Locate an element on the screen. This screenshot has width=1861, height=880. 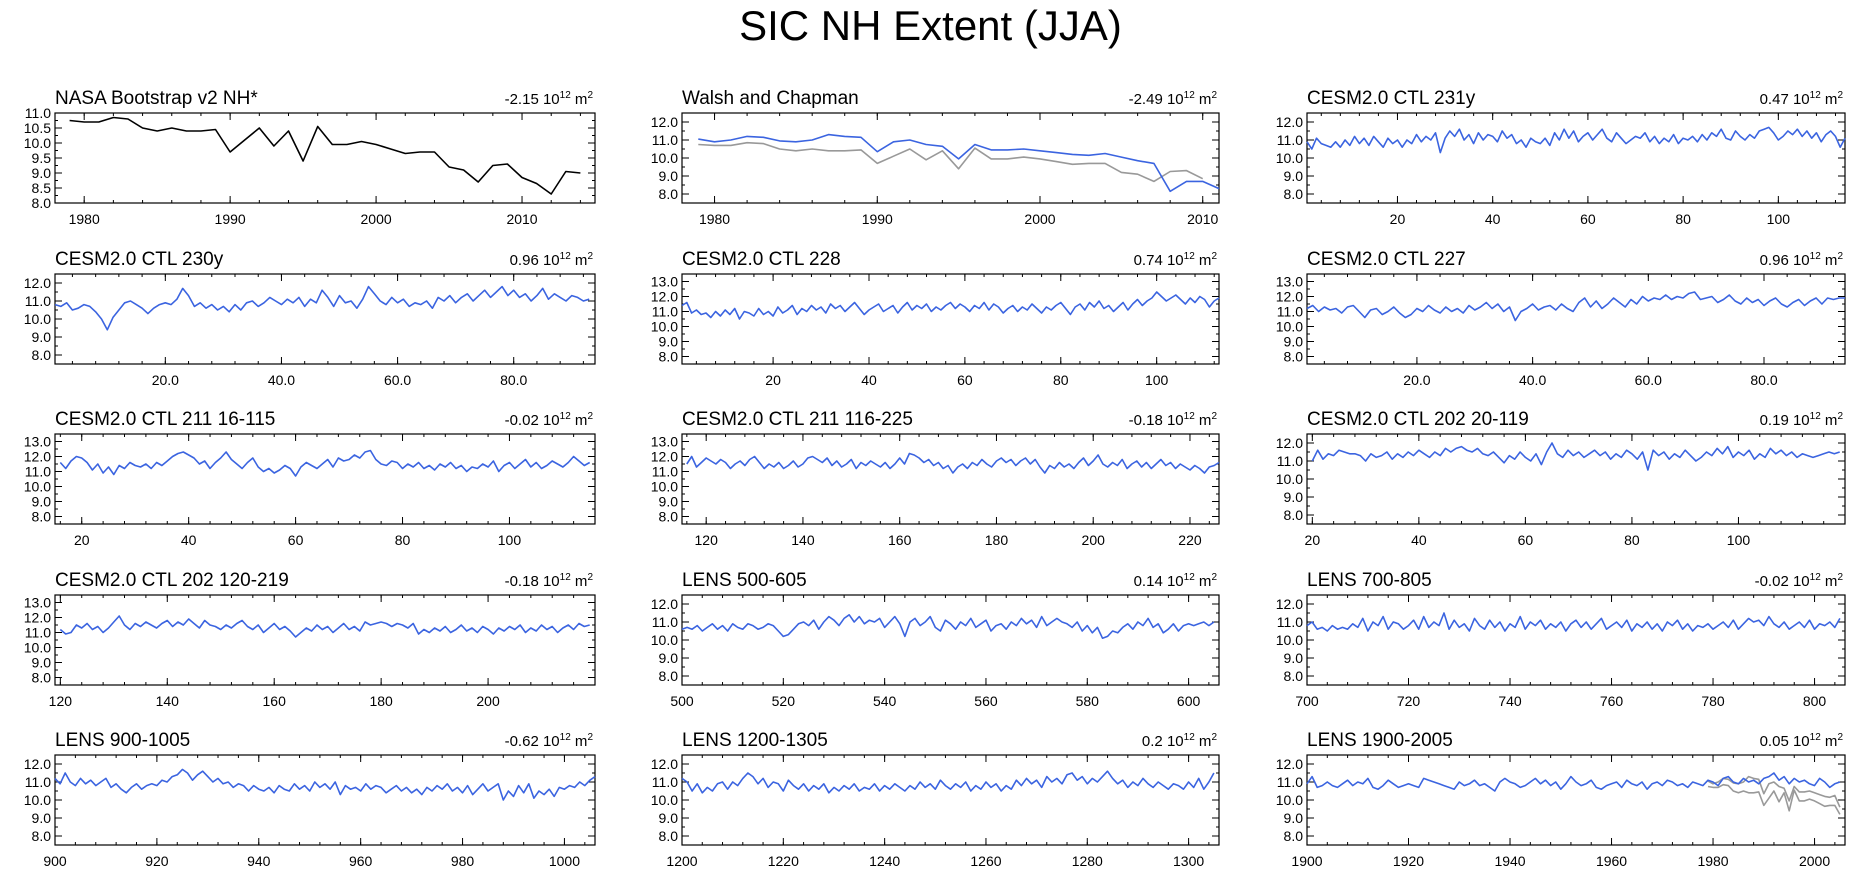
x-tick-label: 180 is located at coordinates (381, 701).